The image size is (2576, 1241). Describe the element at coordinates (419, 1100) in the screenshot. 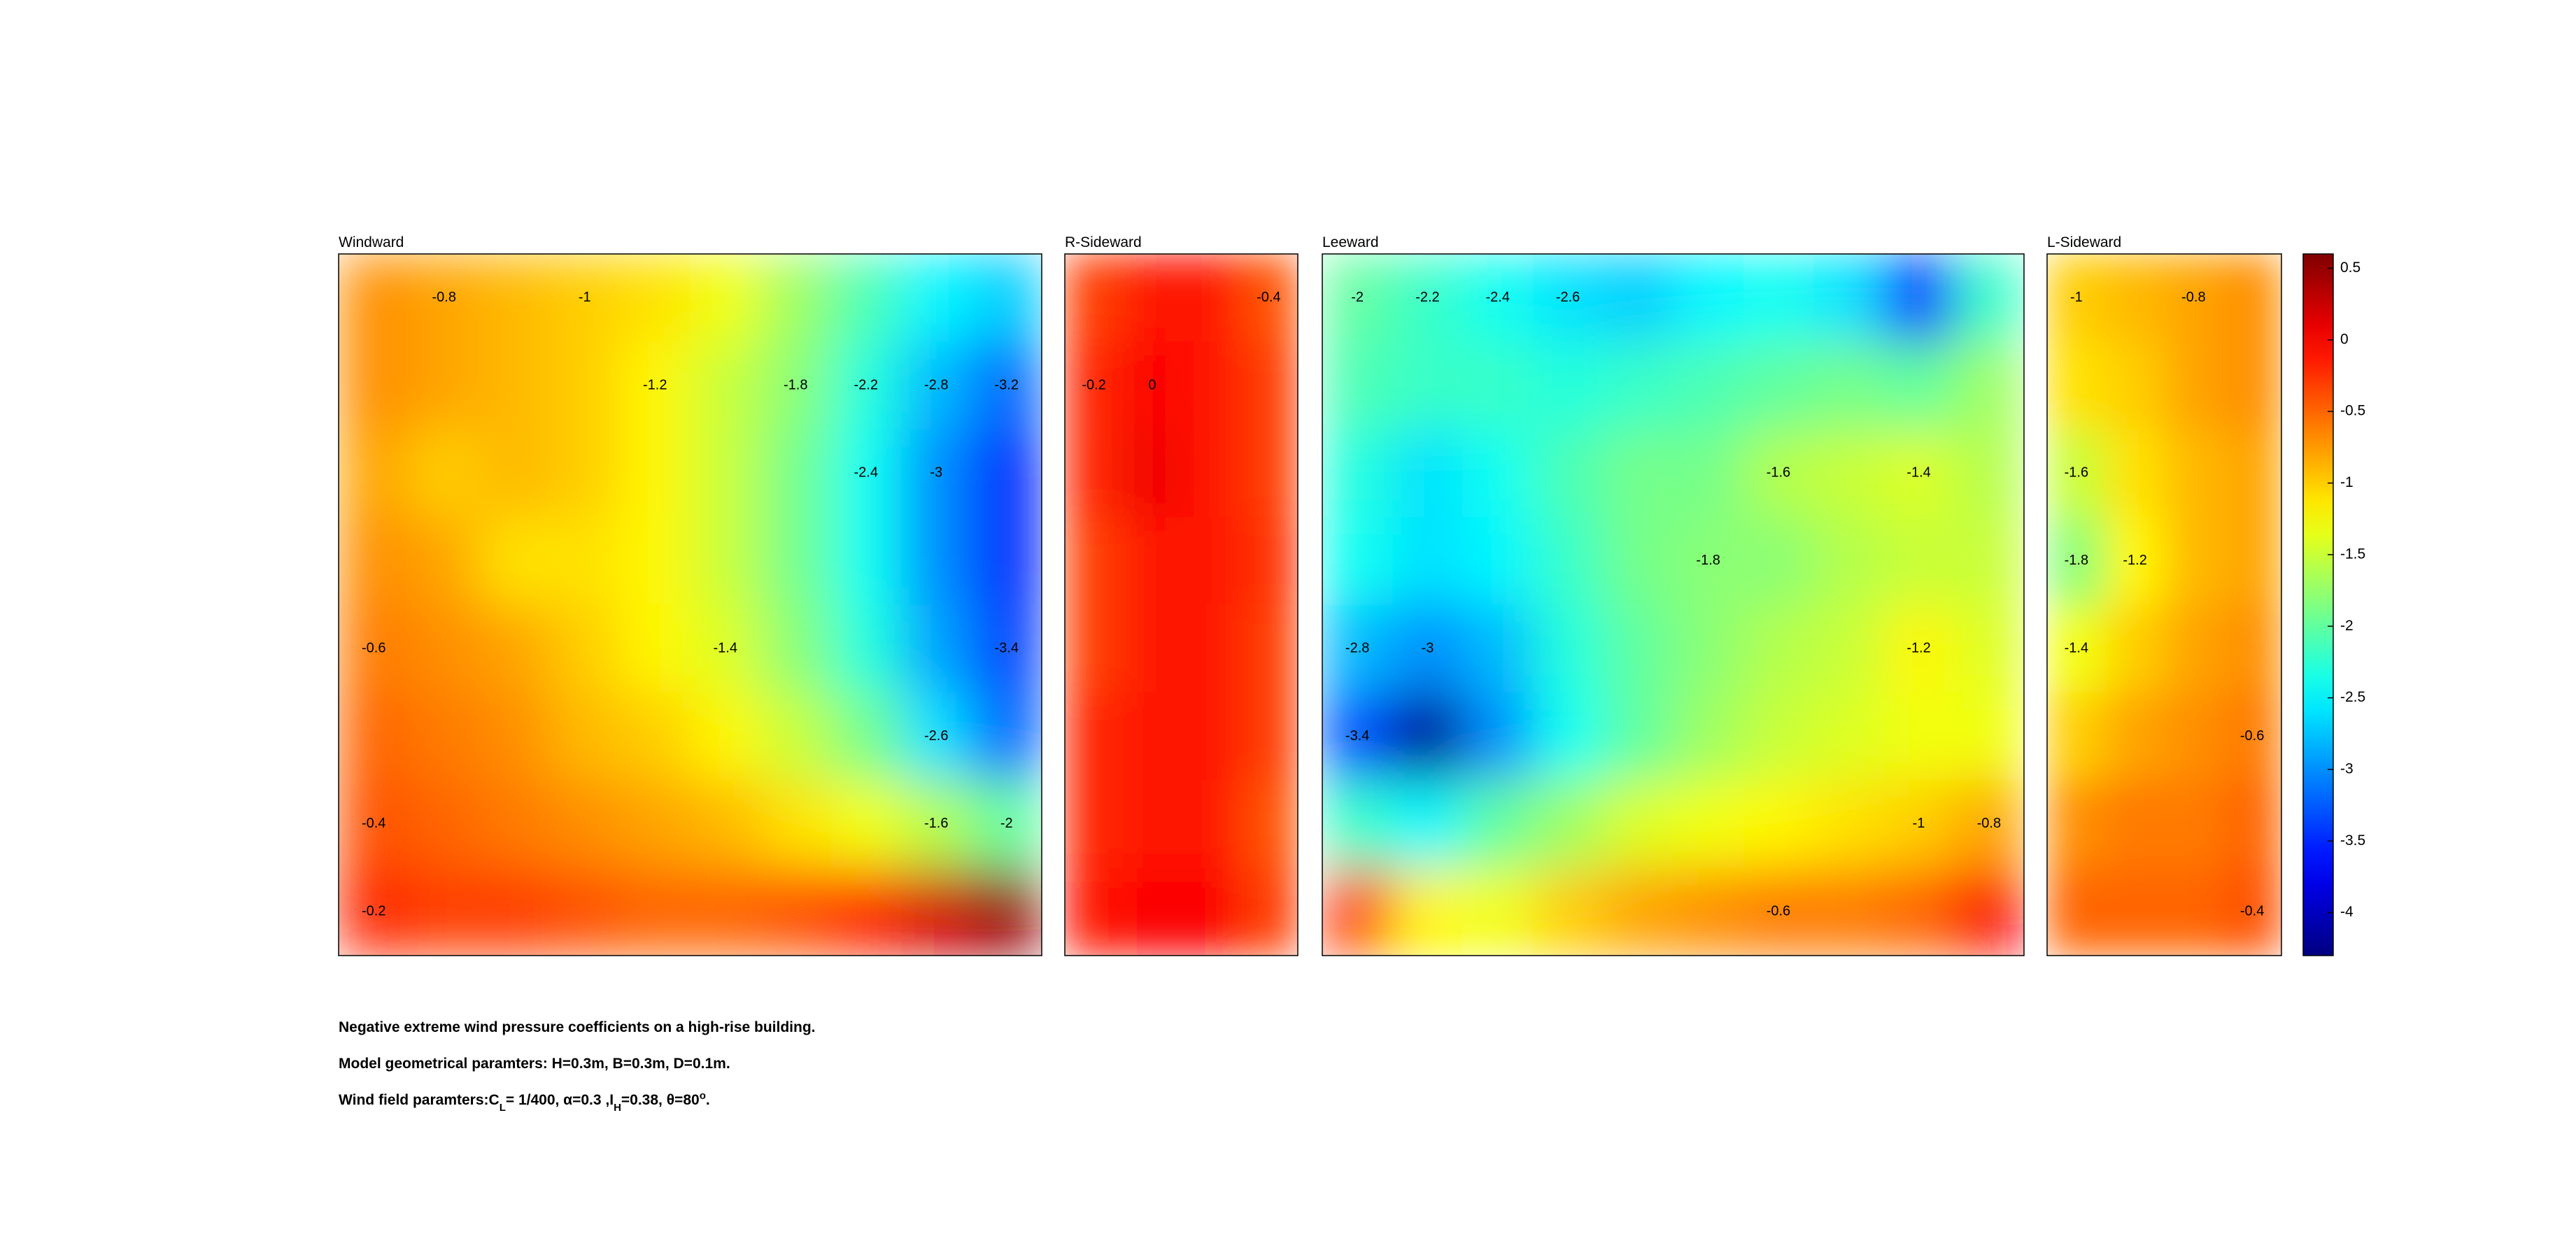

I see `caption-part: Wind field paramters:C` at that location.